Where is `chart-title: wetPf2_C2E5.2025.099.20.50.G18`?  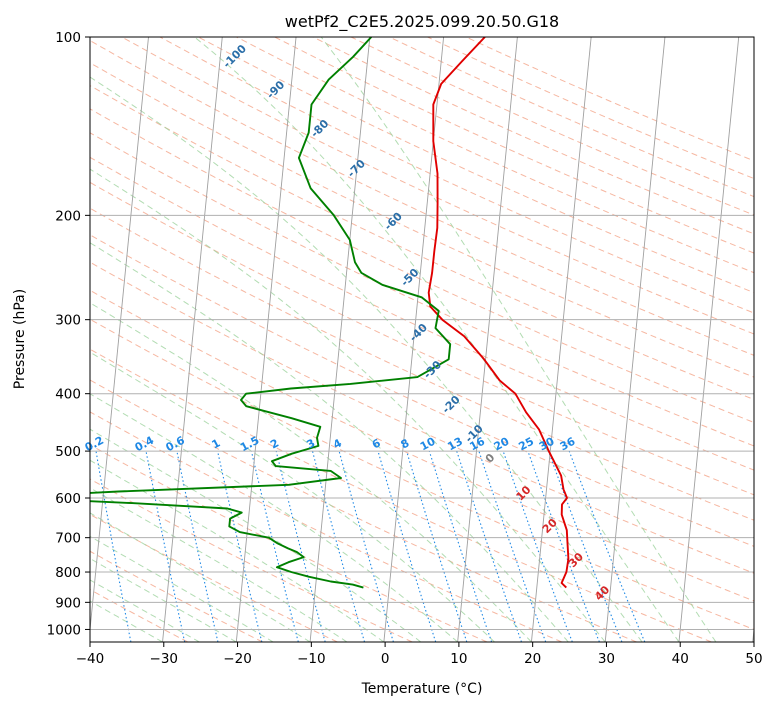
chart-title: wetPf2_C2E5.2025.099.20.50.G18 is located at coordinates (422, 22).